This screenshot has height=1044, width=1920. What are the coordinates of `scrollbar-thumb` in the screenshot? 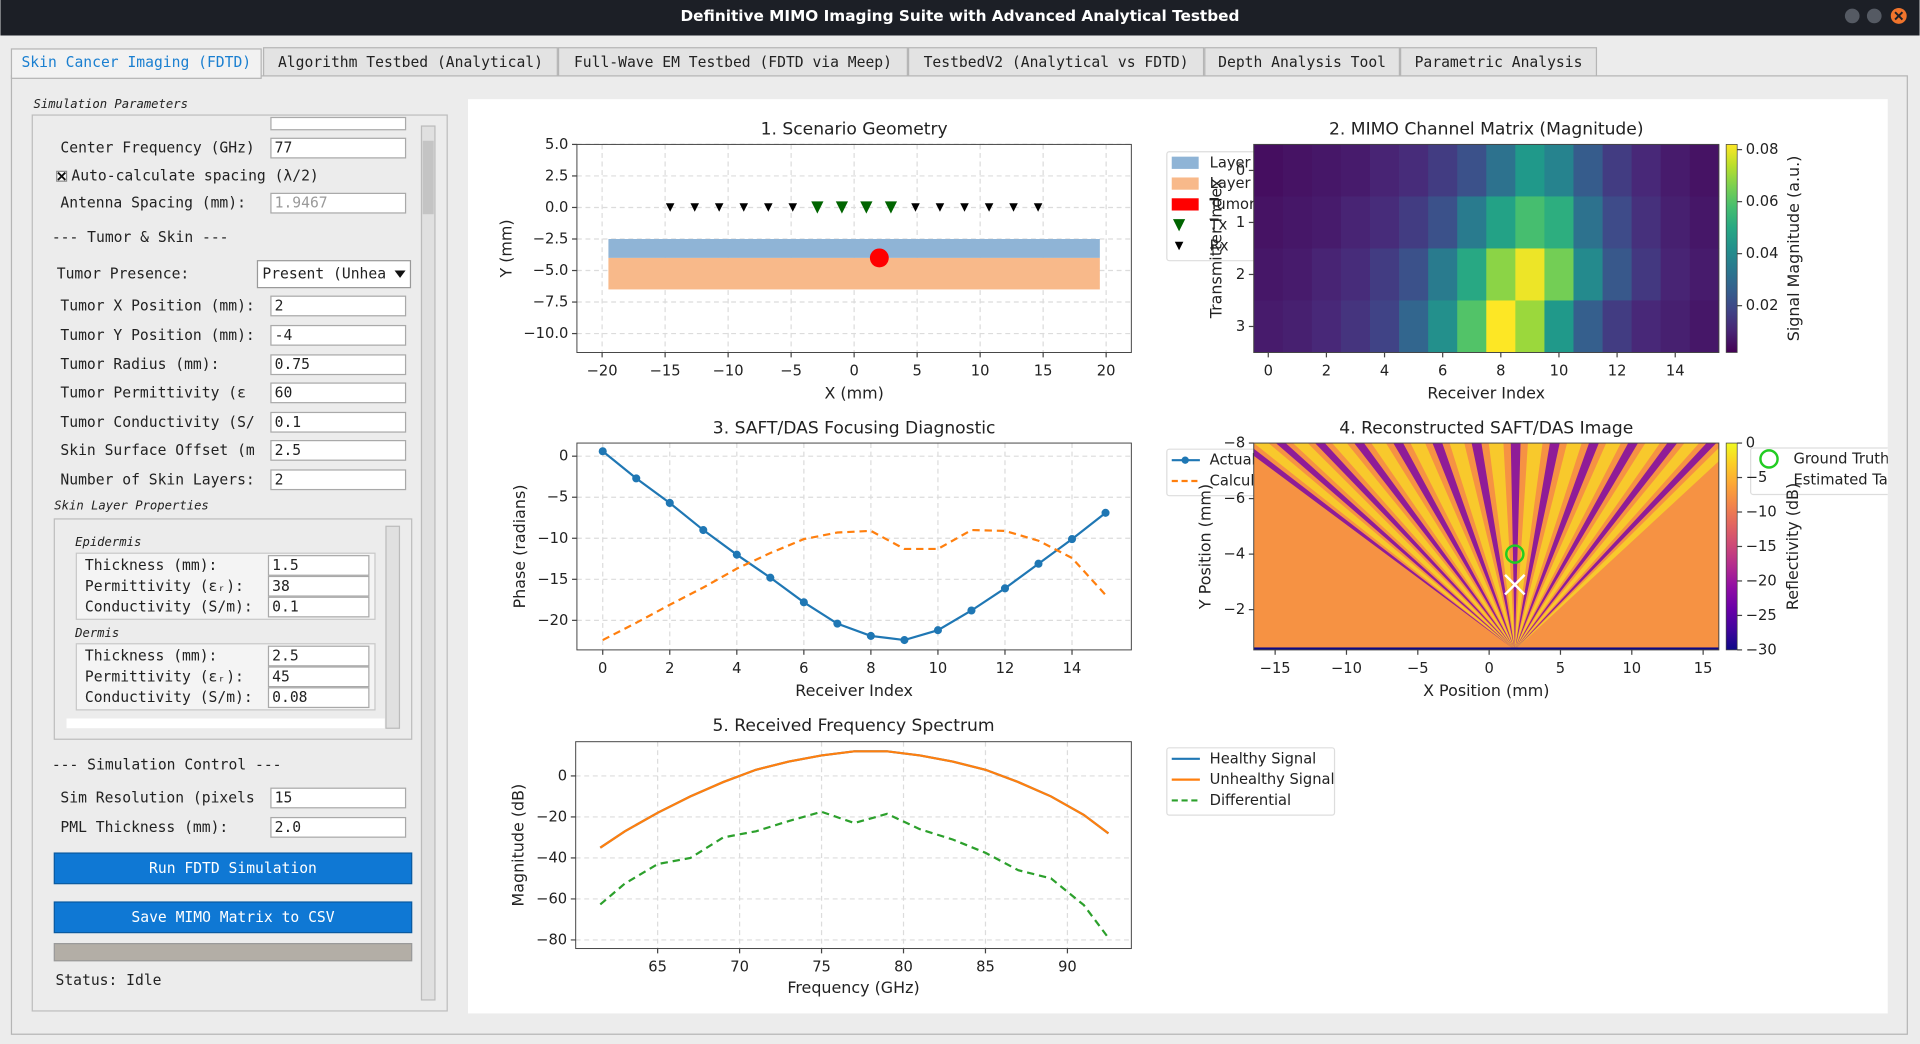 It's located at (428, 177).